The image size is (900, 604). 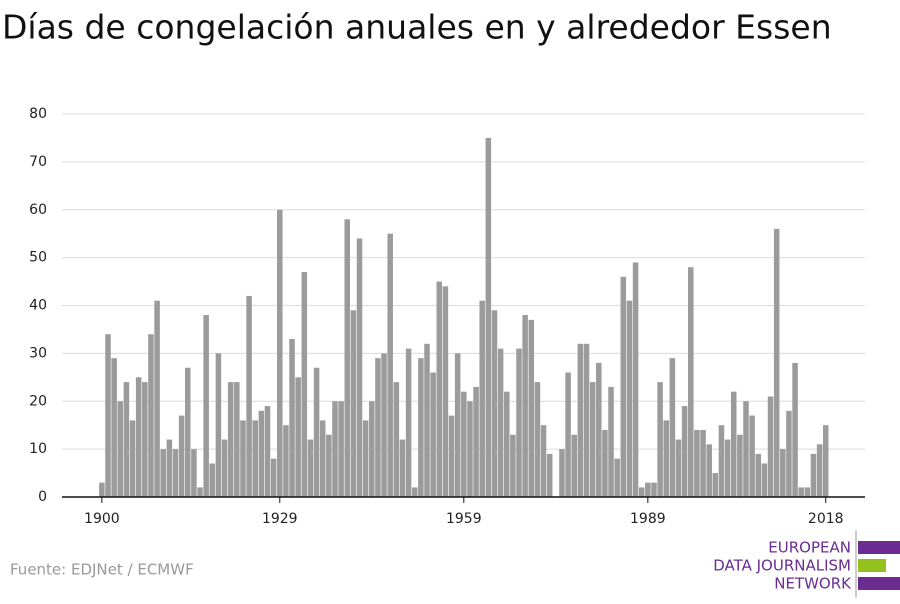 I want to click on y-tick-label: 20, so click(x=38, y=401).